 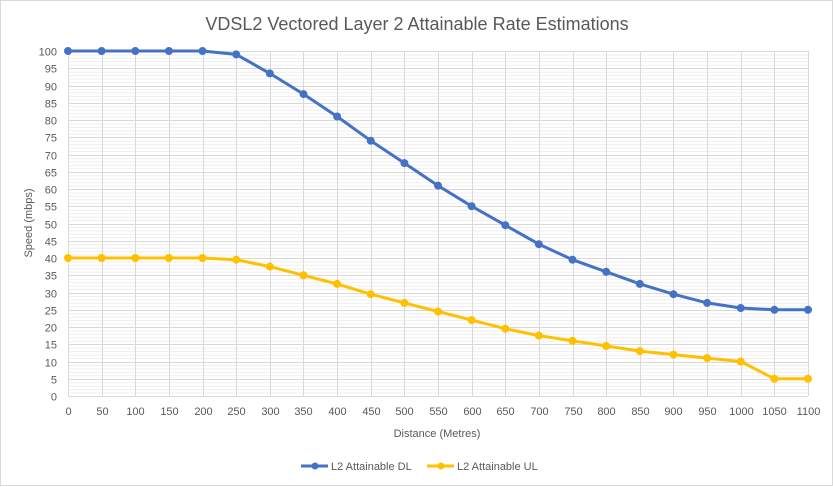 What do you see at coordinates (437, 434) in the screenshot?
I see `x-axis-label: Distance (Metres)` at bounding box center [437, 434].